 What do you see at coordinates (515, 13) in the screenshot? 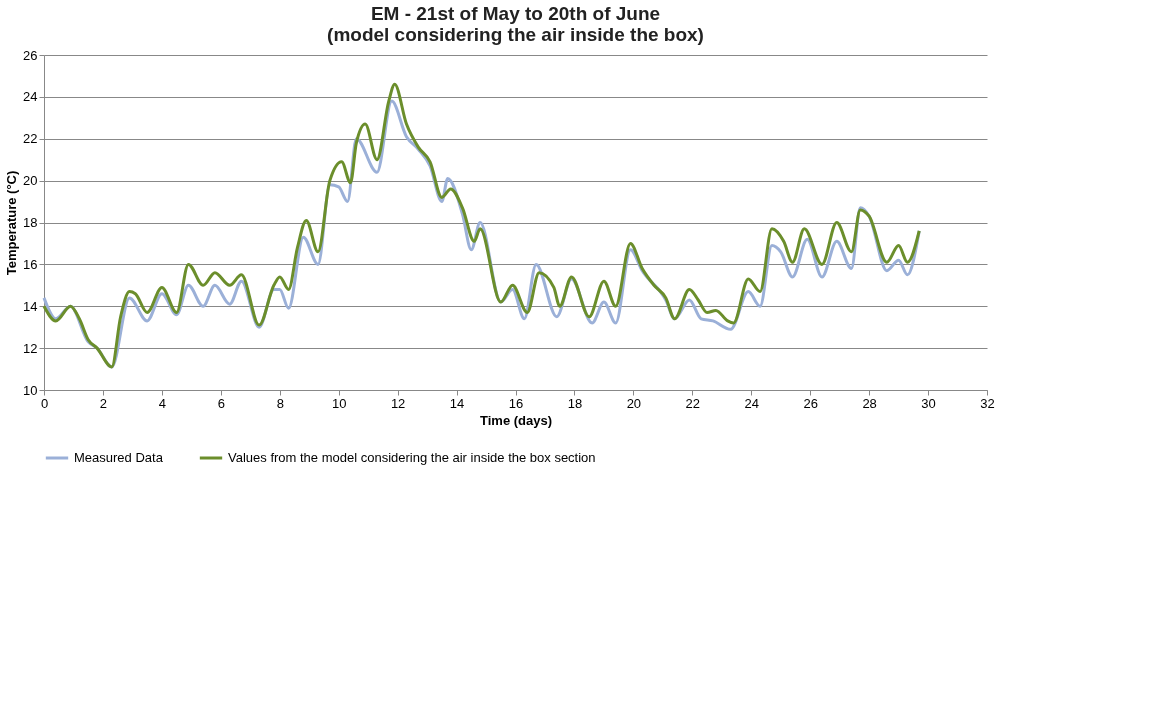
I see `text: EM - 21st of May to 20th of June` at bounding box center [515, 13].